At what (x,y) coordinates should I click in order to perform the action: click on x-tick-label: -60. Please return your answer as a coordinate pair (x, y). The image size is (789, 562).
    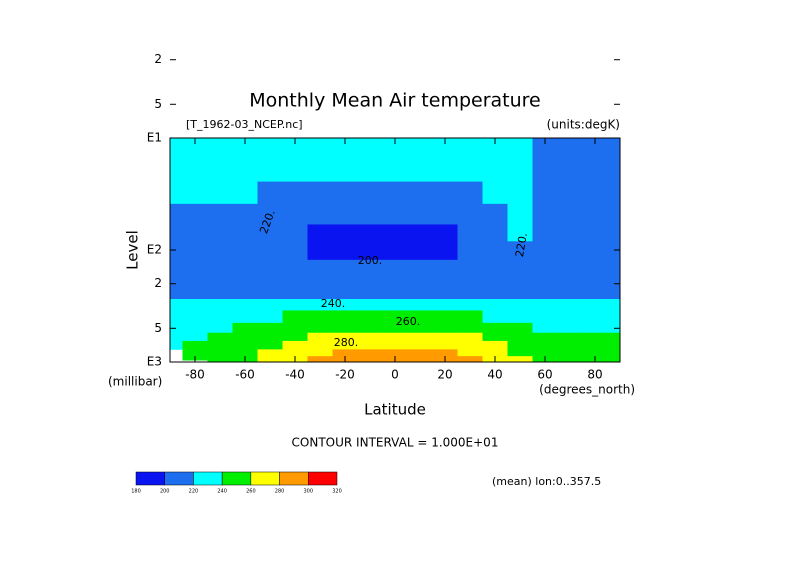
    Looking at the image, I should click on (245, 375).